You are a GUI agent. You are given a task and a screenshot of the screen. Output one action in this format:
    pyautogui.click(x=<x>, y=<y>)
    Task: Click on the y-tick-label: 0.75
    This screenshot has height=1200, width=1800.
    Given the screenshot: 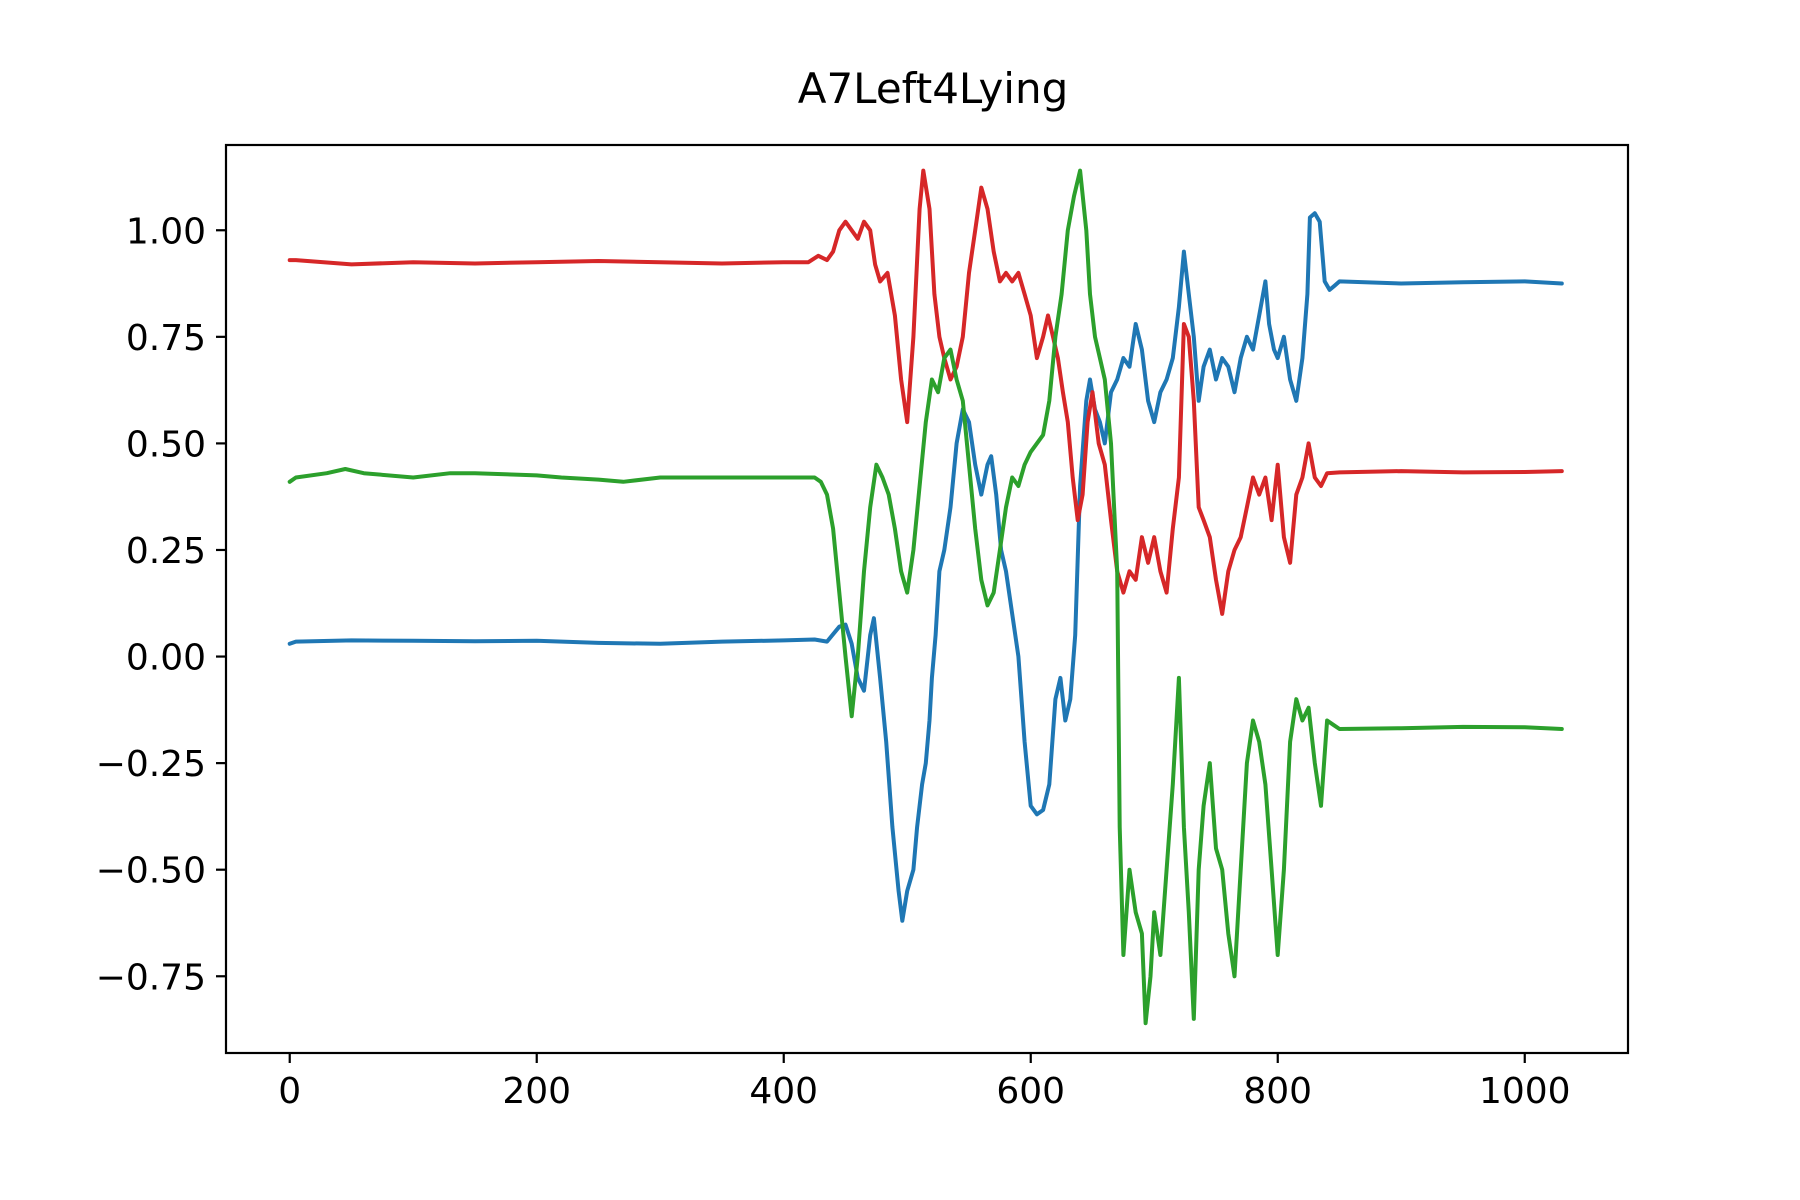 What is the action you would take?
    pyautogui.click(x=166, y=338)
    